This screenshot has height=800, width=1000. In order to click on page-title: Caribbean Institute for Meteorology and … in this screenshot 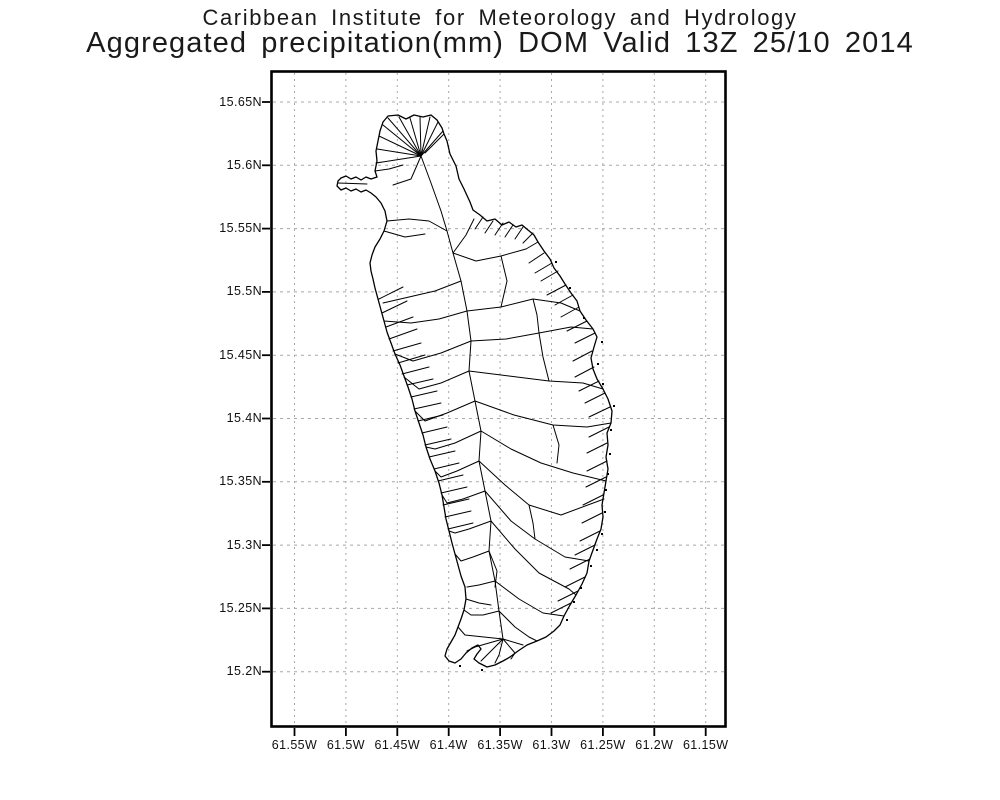, I will do `click(500, 17)`.